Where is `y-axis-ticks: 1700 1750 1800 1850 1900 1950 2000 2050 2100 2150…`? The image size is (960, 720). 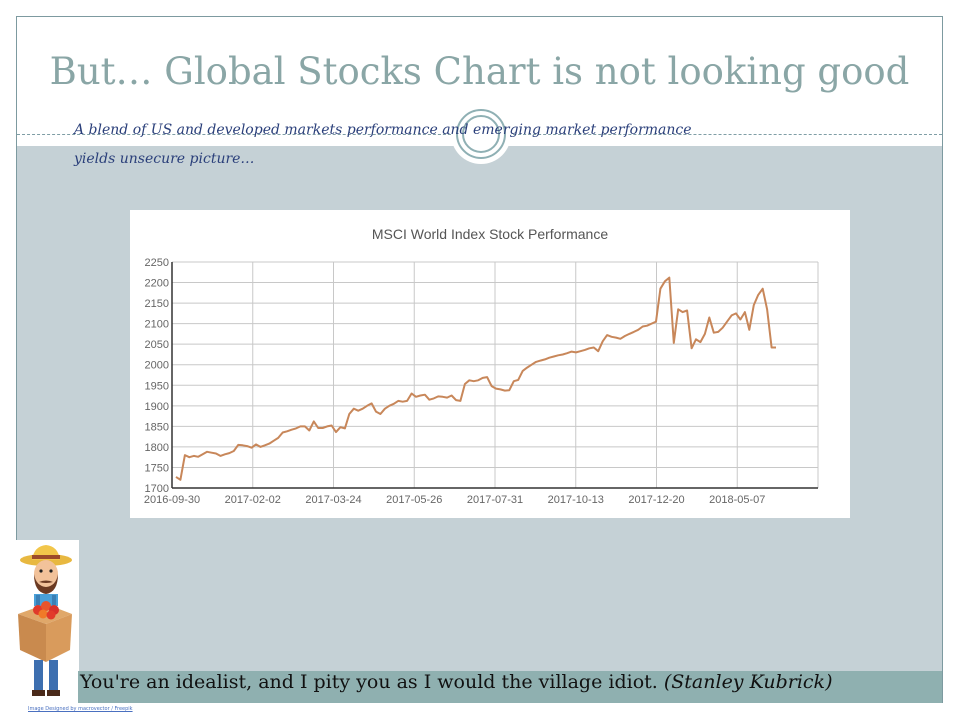
y-axis-ticks: 1700 1750 1800 1850 1900 1950 2000 2050 2100 2150… is located at coordinates (157, 376).